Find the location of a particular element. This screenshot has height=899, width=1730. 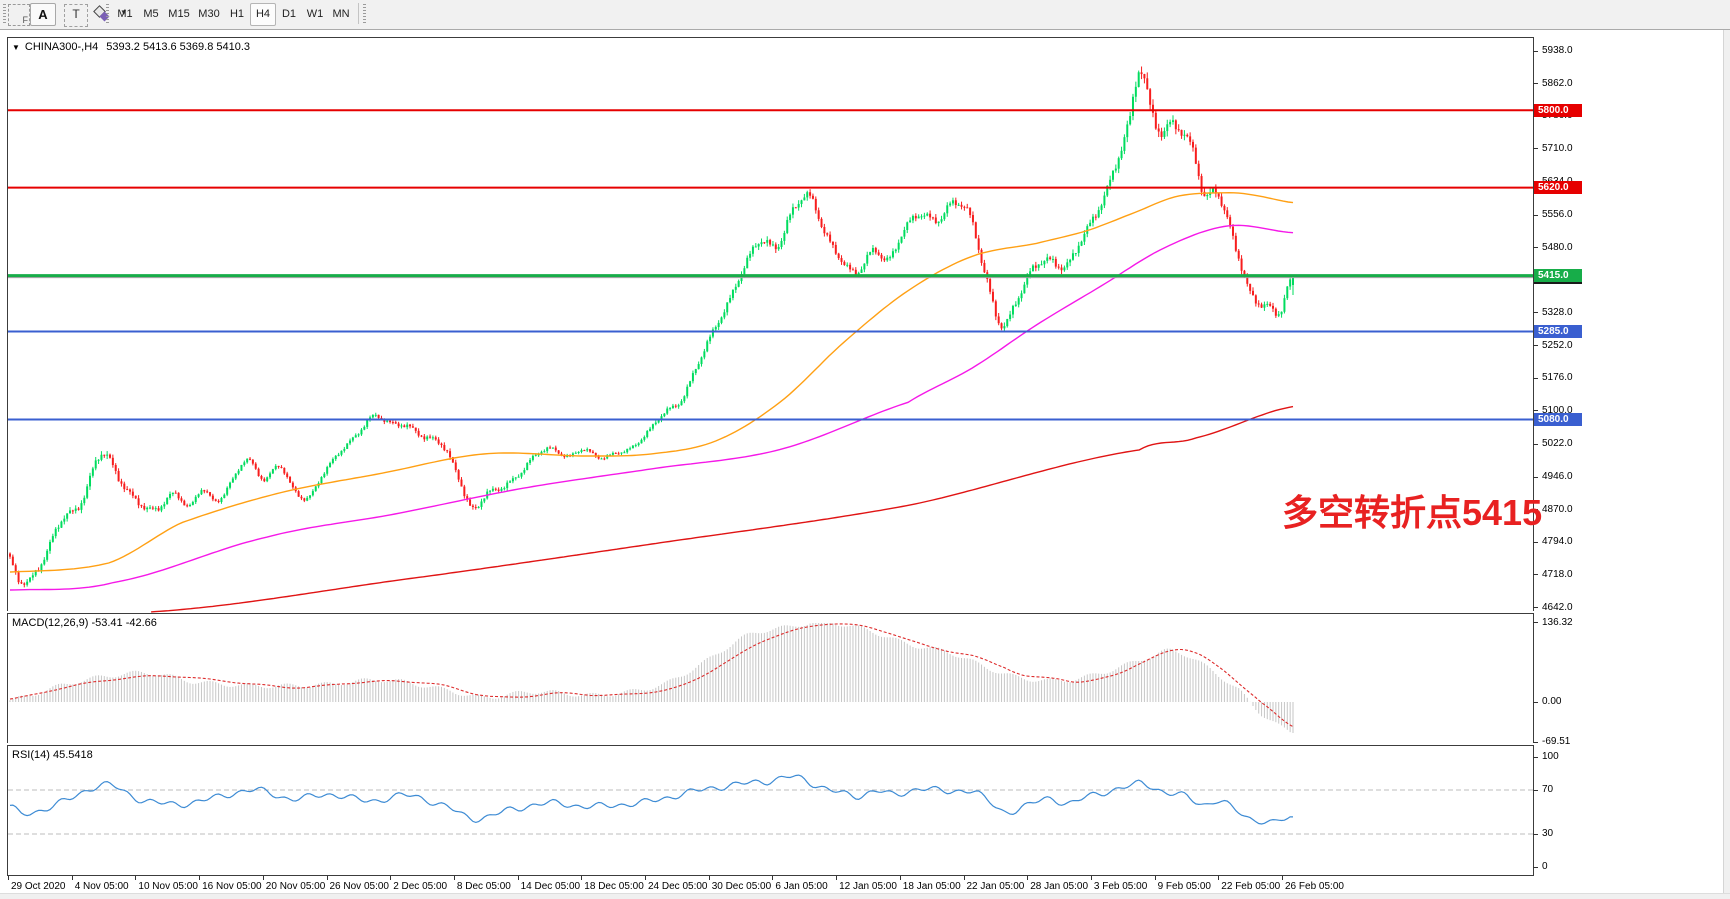

timeframe-button-m30: M30 is located at coordinates (209, 14).